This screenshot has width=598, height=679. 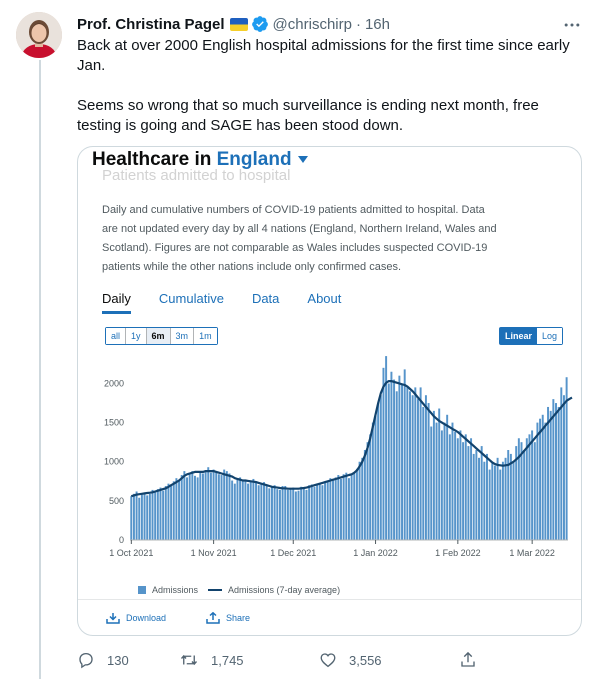 I want to click on range-1m-button: 1m, so click(x=205, y=336).